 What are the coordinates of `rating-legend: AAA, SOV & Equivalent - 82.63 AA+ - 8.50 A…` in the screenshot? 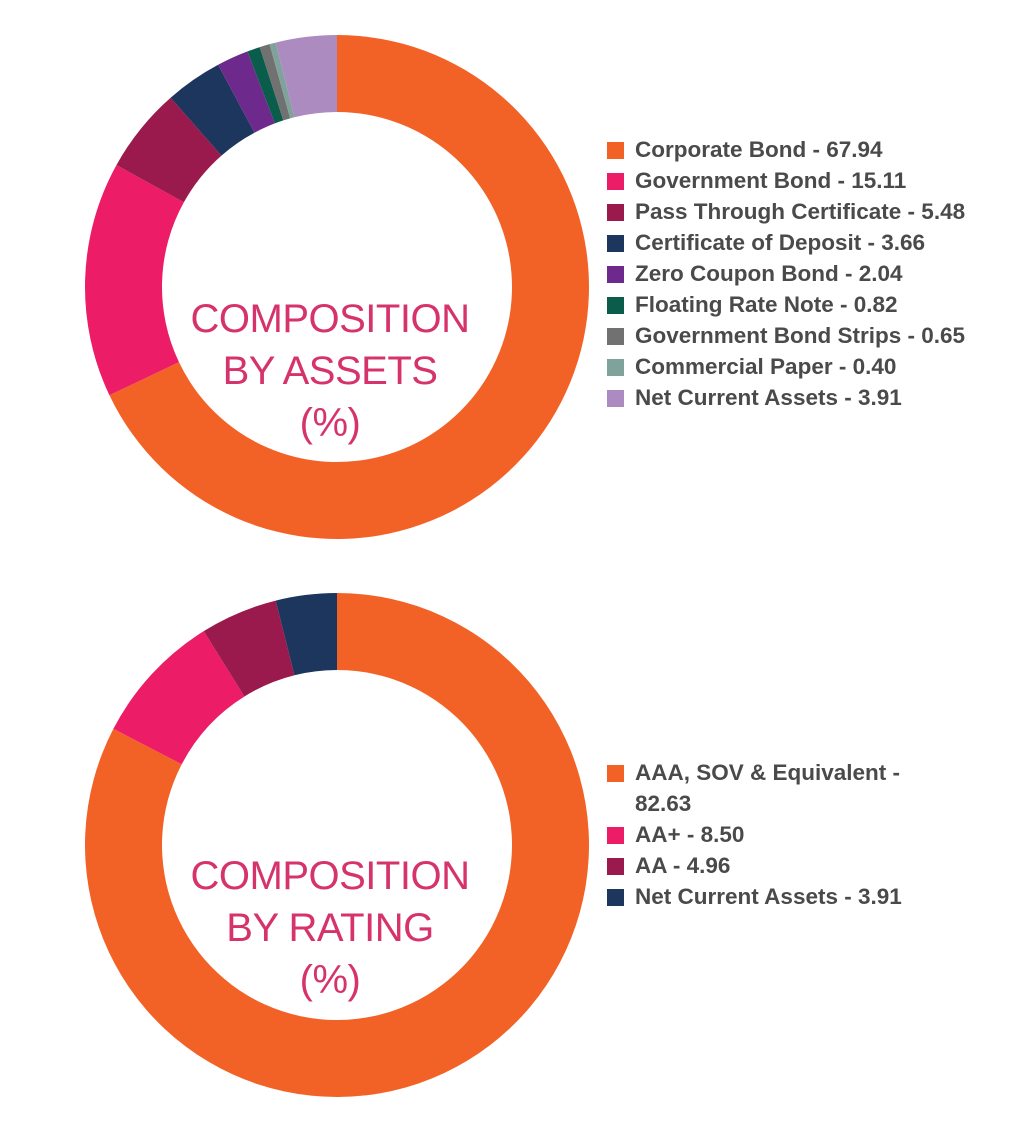 It's located at (777, 834).